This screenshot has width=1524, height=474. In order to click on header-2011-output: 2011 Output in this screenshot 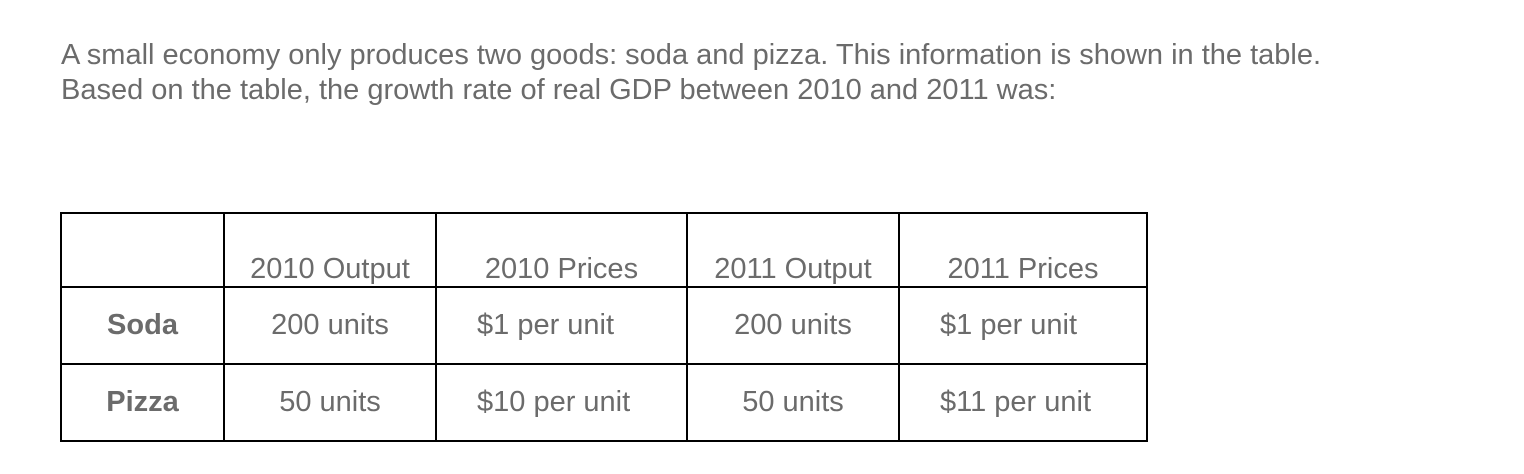, I will do `click(793, 250)`.